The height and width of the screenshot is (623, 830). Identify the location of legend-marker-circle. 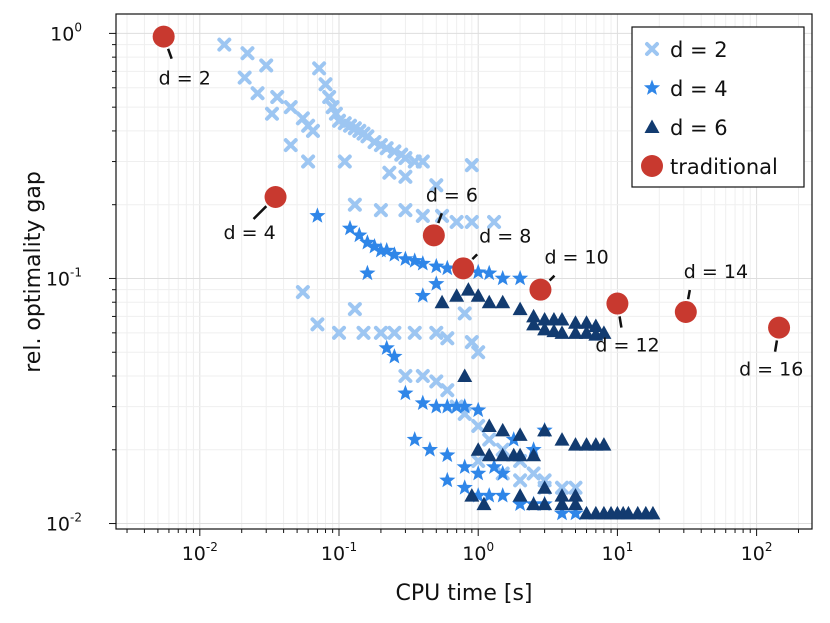
(652, 166).